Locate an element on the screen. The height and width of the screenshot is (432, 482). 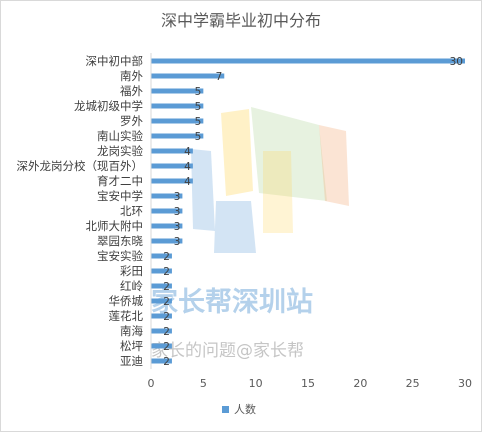
legend-label: 人数 is located at coordinates (245, 409).